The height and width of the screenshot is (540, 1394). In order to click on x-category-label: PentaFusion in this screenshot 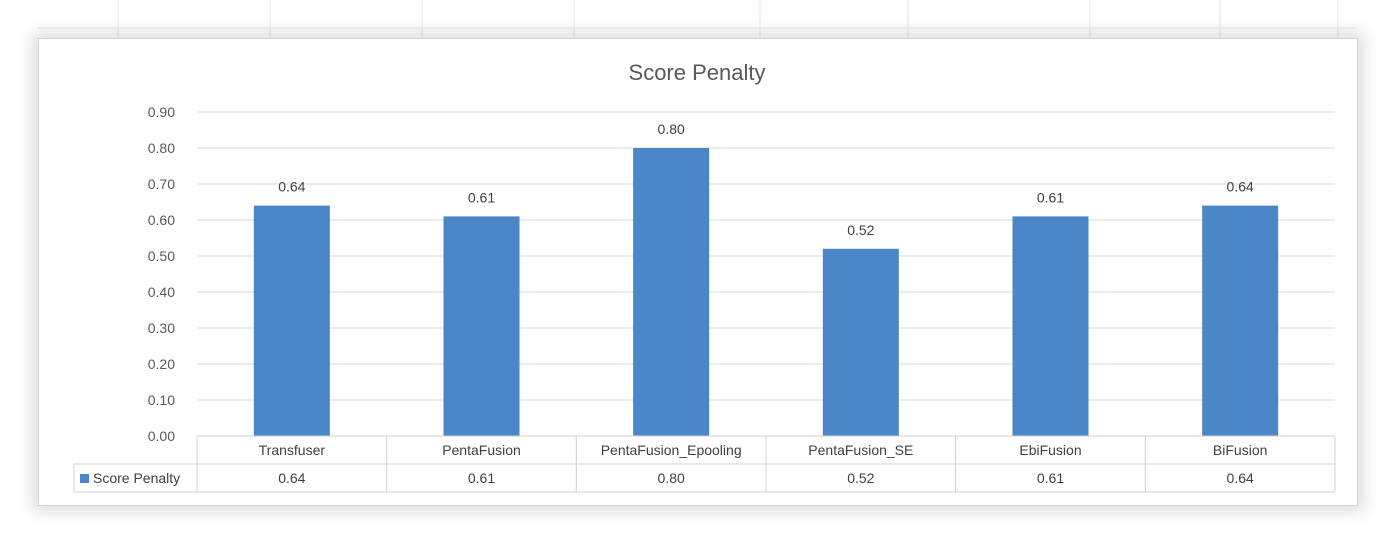, I will do `click(481, 450)`.